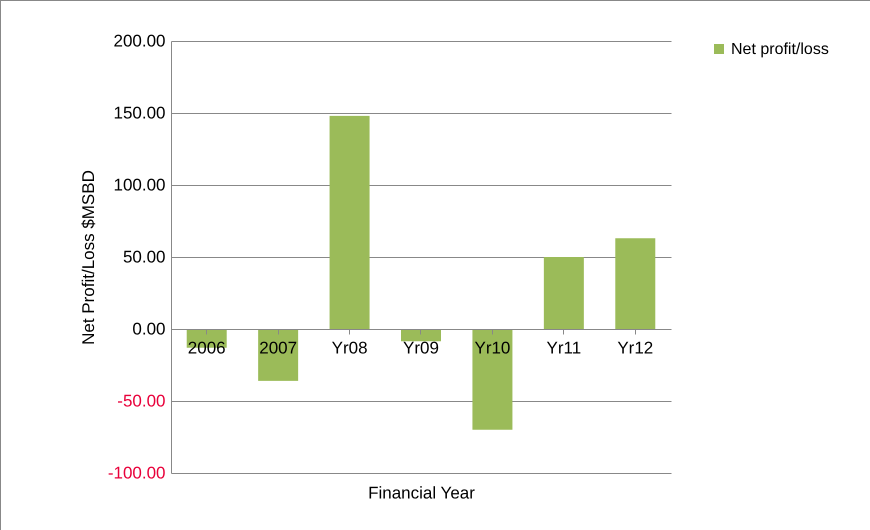  What do you see at coordinates (140, 41) in the screenshot?
I see `y-tick-label: 200.00` at bounding box center [140, 41].